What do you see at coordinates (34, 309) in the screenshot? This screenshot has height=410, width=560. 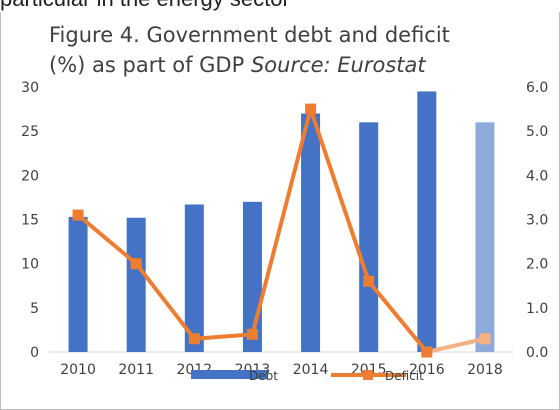 I see `left-tick-label: 5` at bounding box center [34, 309].